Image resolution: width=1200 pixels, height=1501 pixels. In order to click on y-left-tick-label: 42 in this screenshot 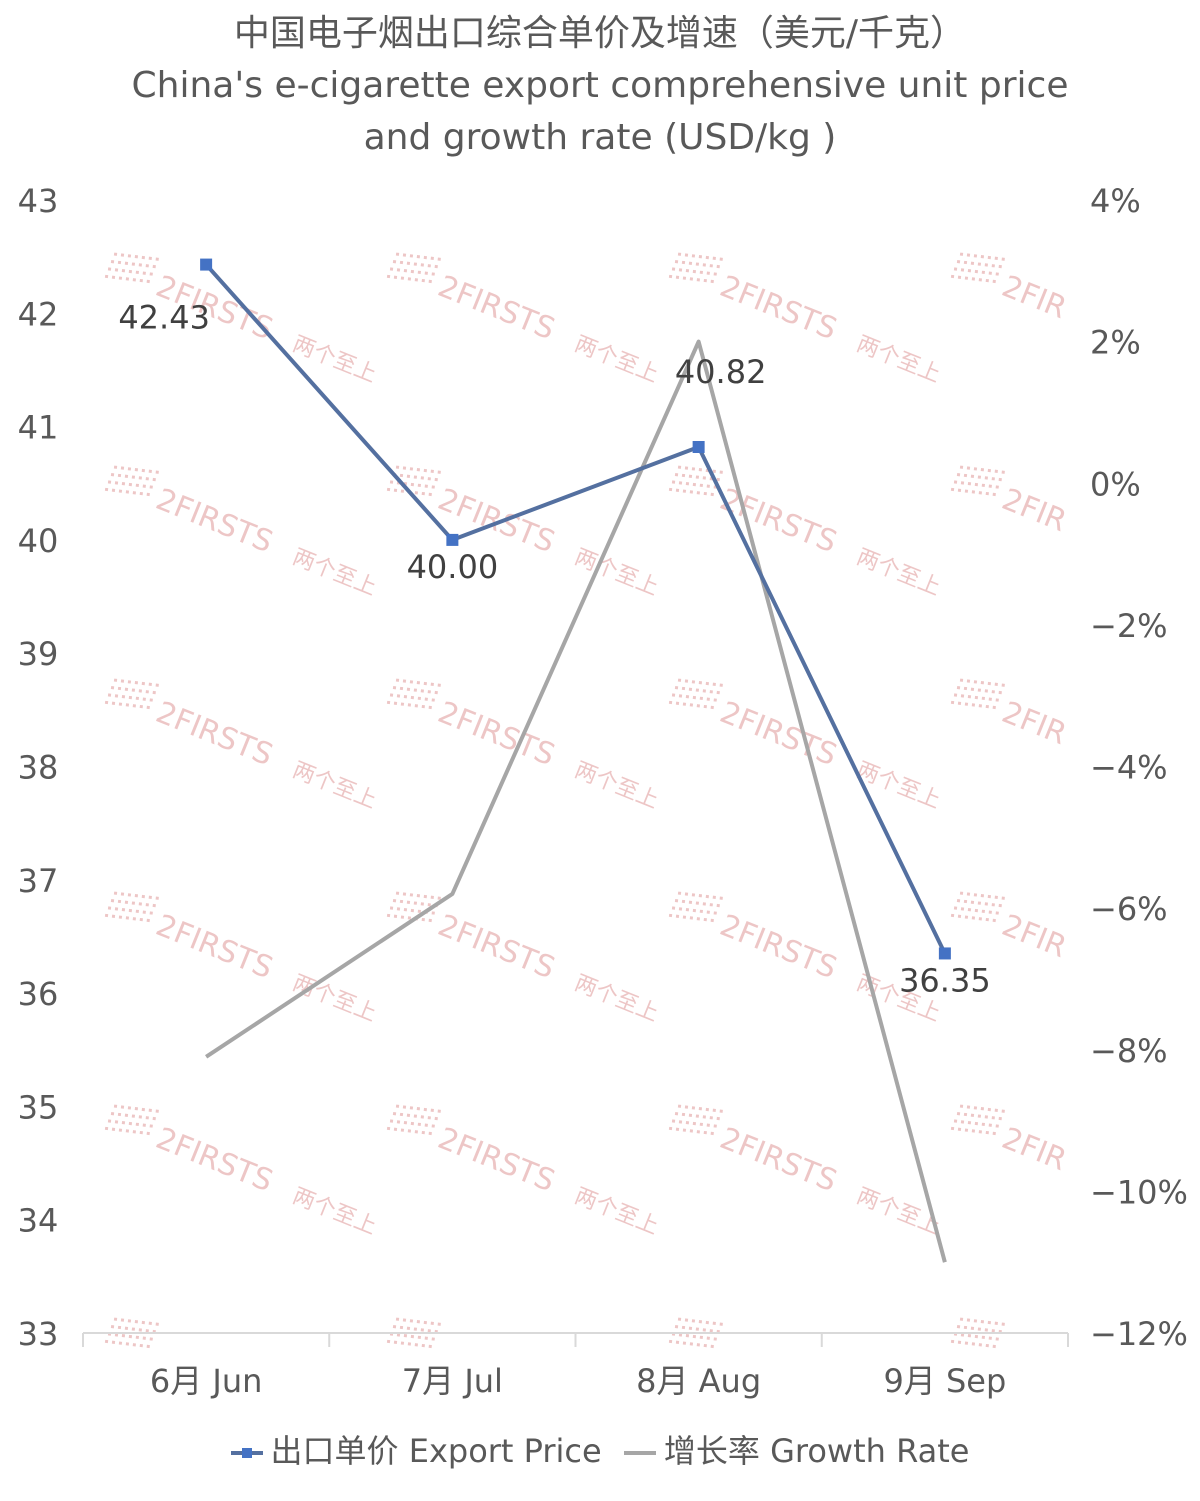, I will do `click(38, 314)`.